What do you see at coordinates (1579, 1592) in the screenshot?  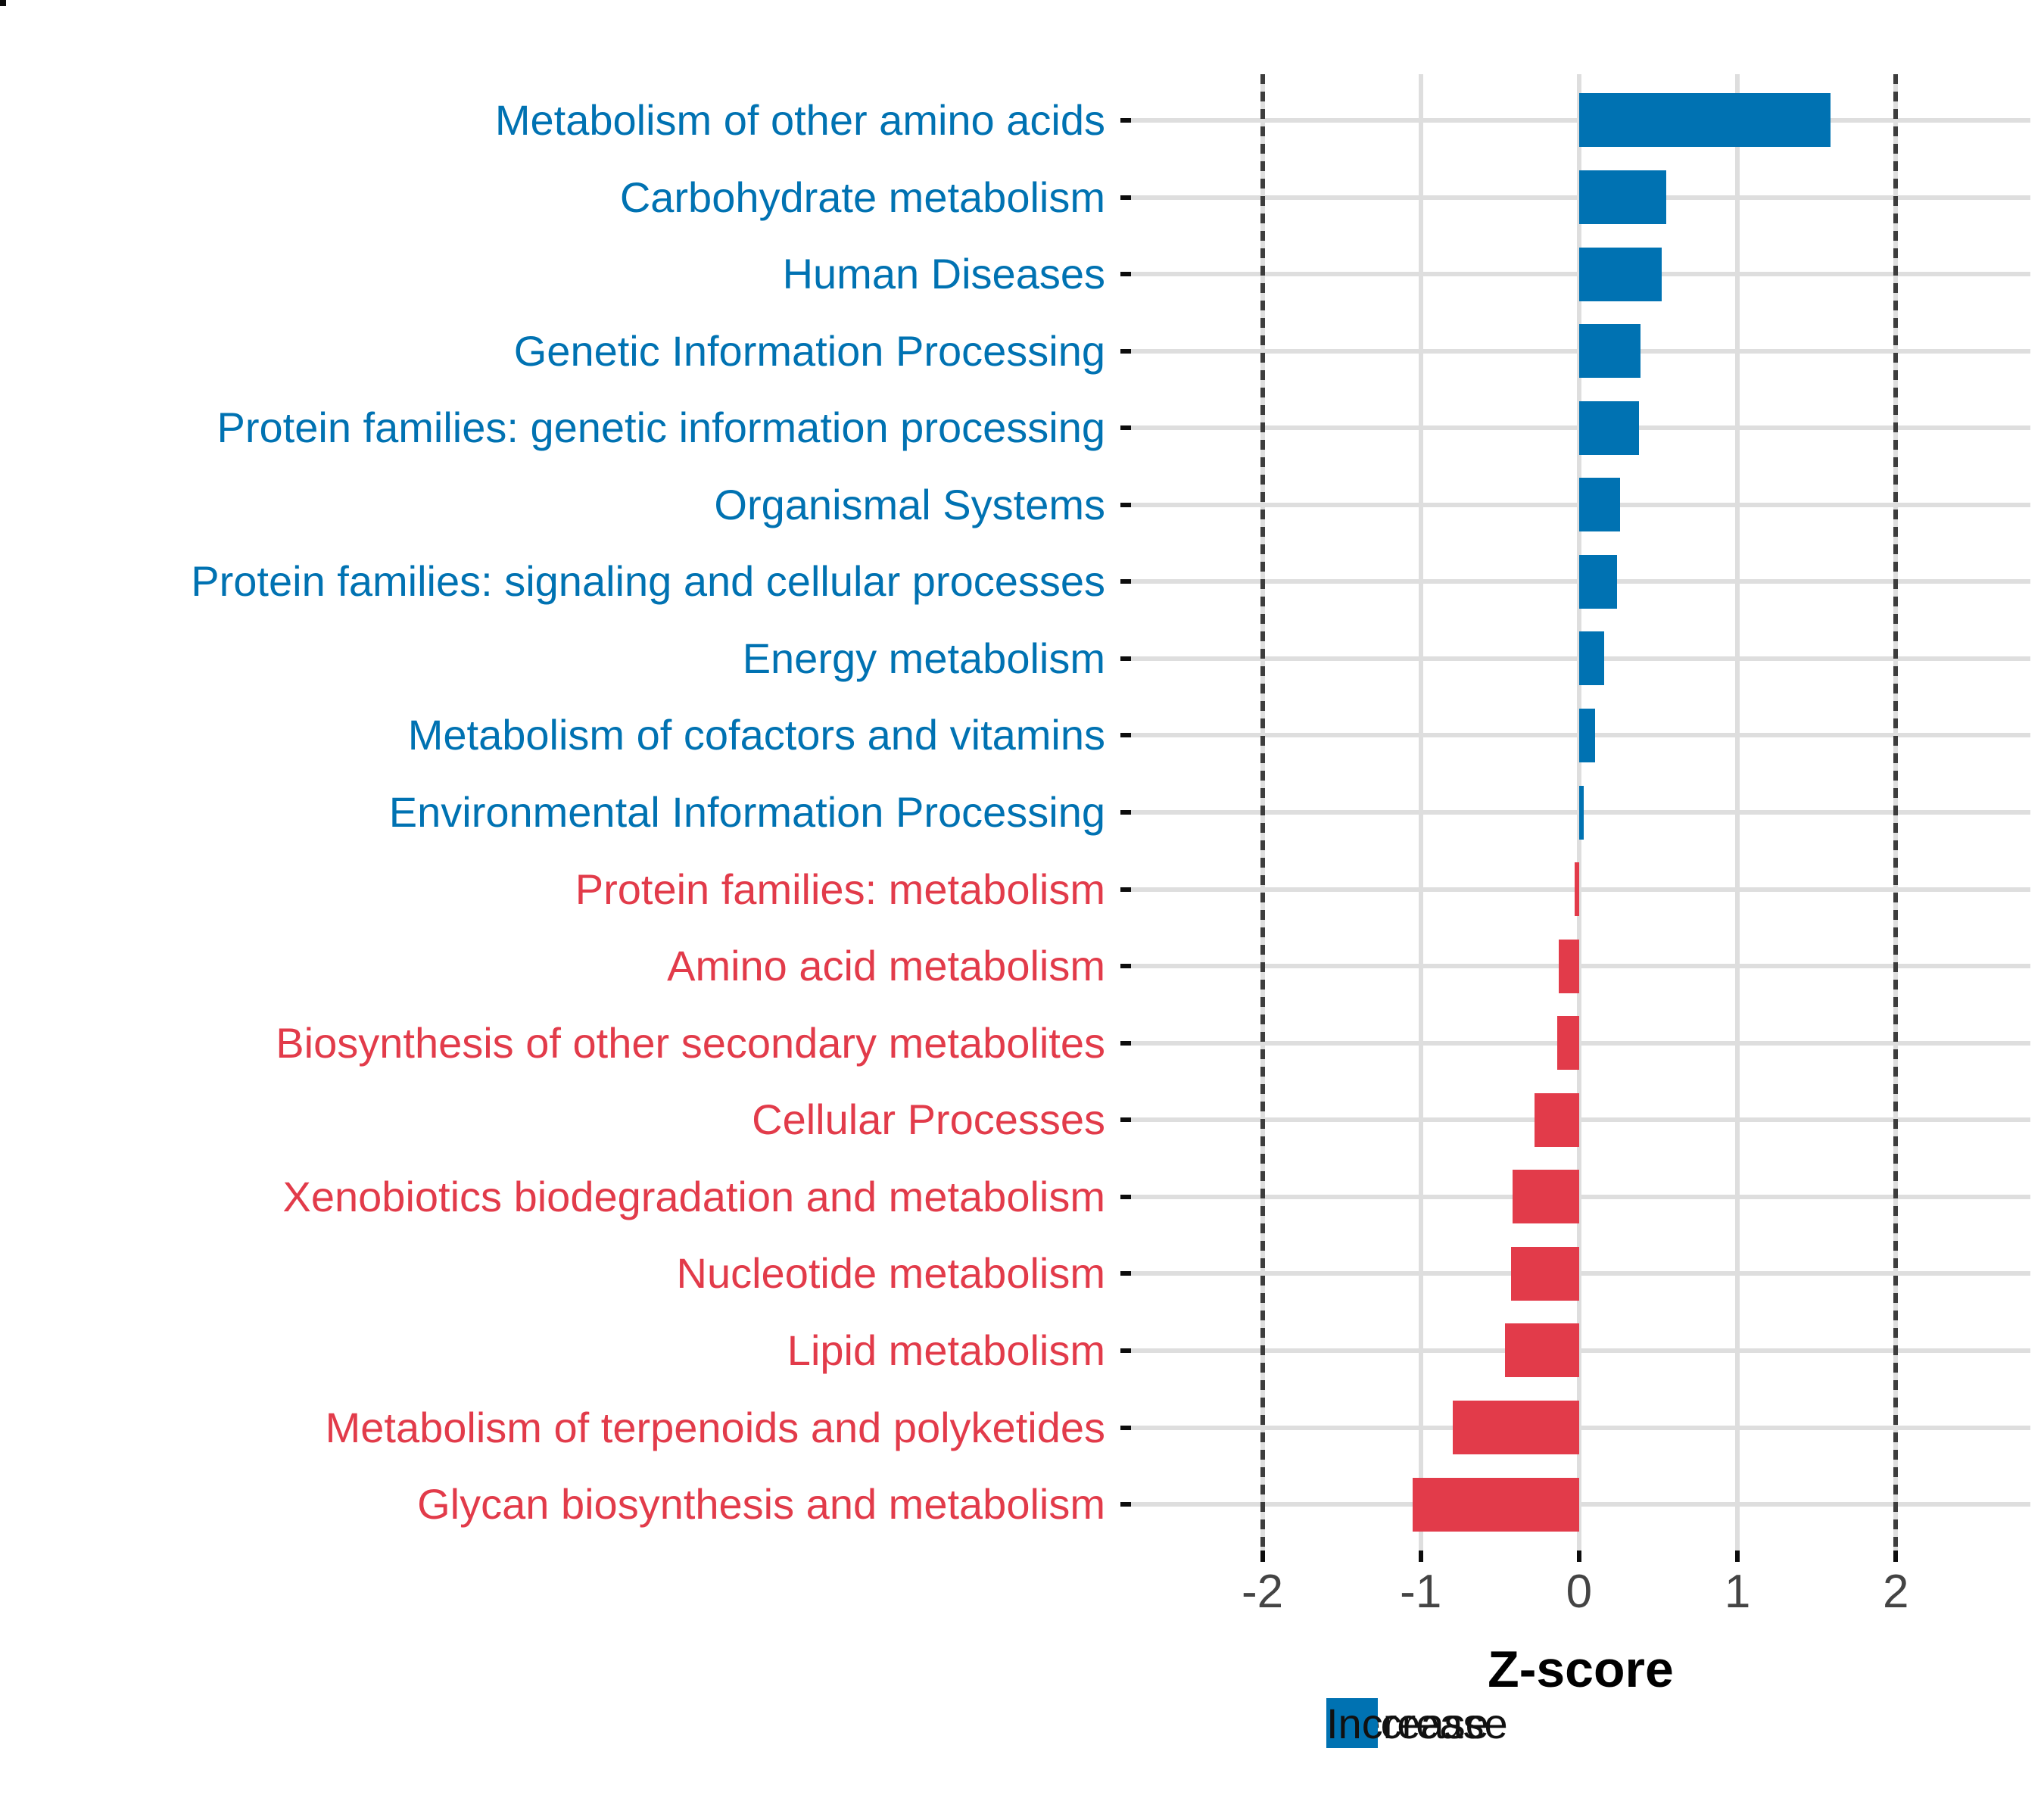 I see `x-tick-label: 0` at bounding box center [1579, 1592].